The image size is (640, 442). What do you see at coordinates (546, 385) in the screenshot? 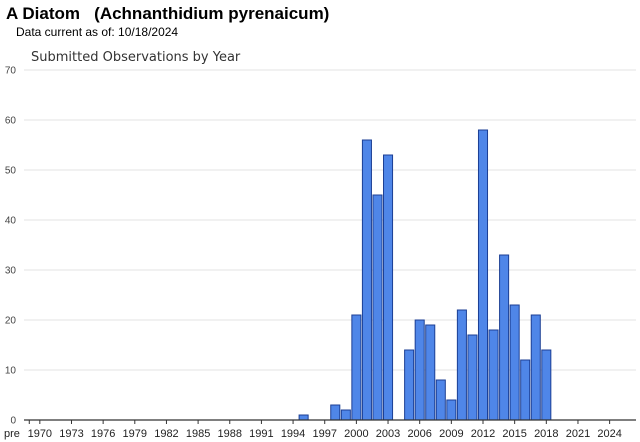
I see `bar-2018` at bounding box center [546, 385].